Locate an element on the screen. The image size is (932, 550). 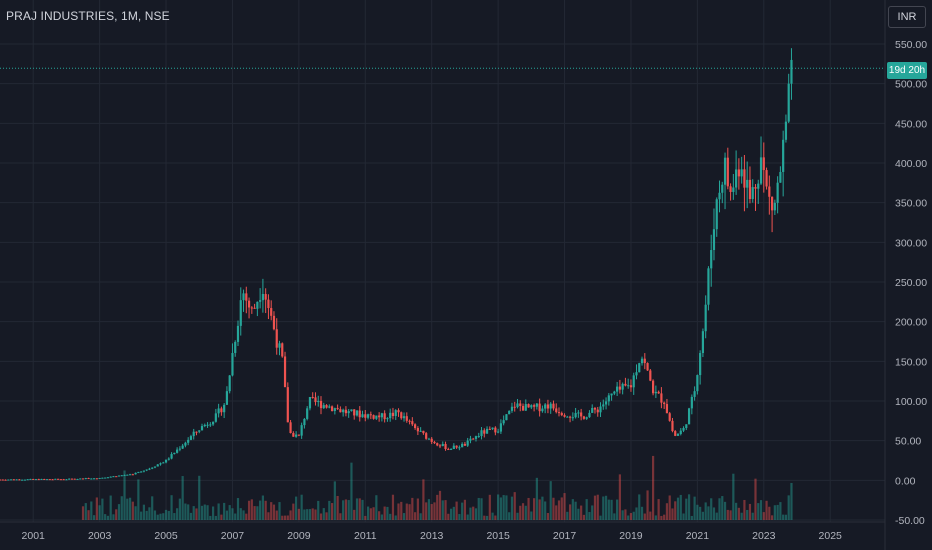
y-tick-label: 100.00 is located at coordinates (911, 402).